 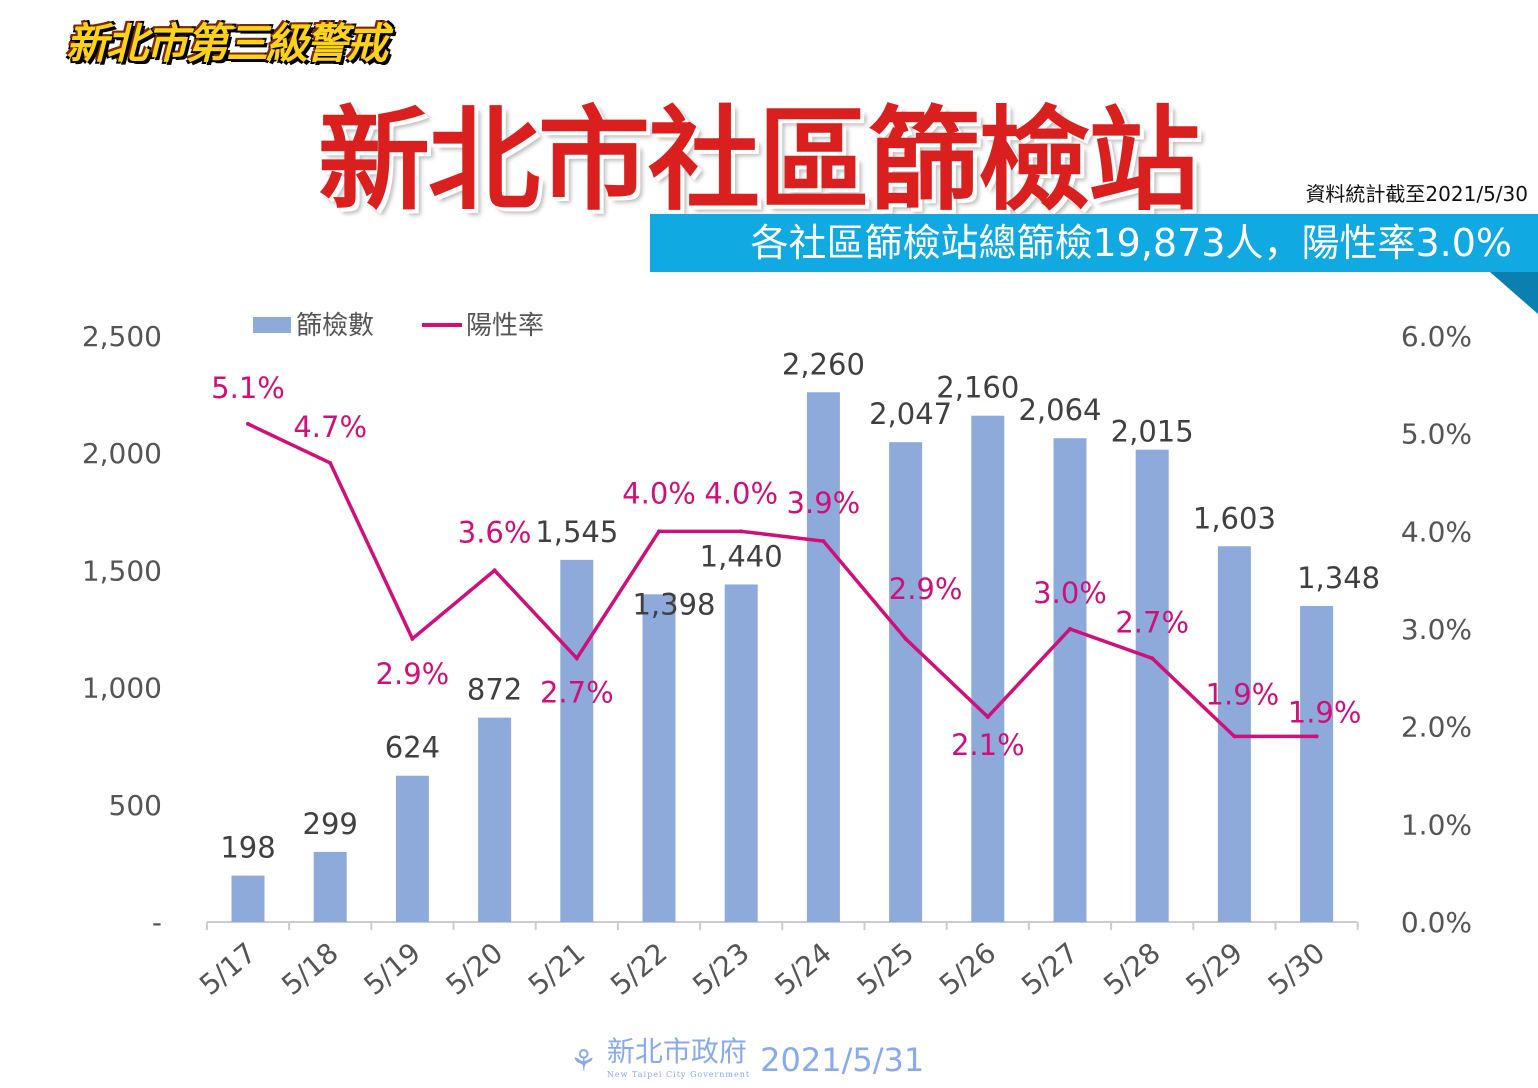 I want to click on x-tick-label: 5/30, so click(x=1296, y=969).